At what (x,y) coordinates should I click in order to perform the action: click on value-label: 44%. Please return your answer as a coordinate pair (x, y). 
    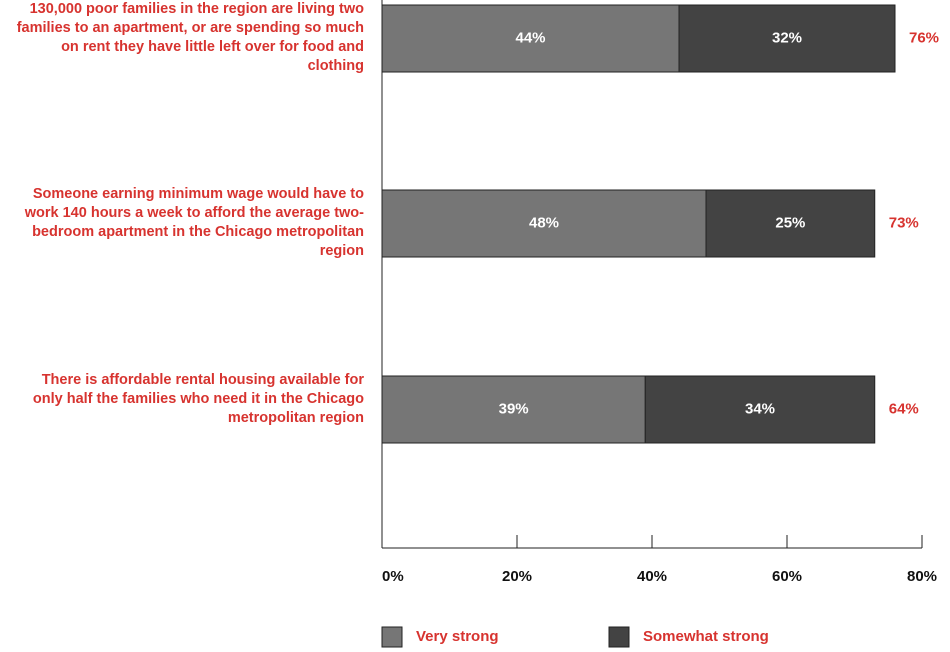
    Looking at the image, I should click on (530, 37).